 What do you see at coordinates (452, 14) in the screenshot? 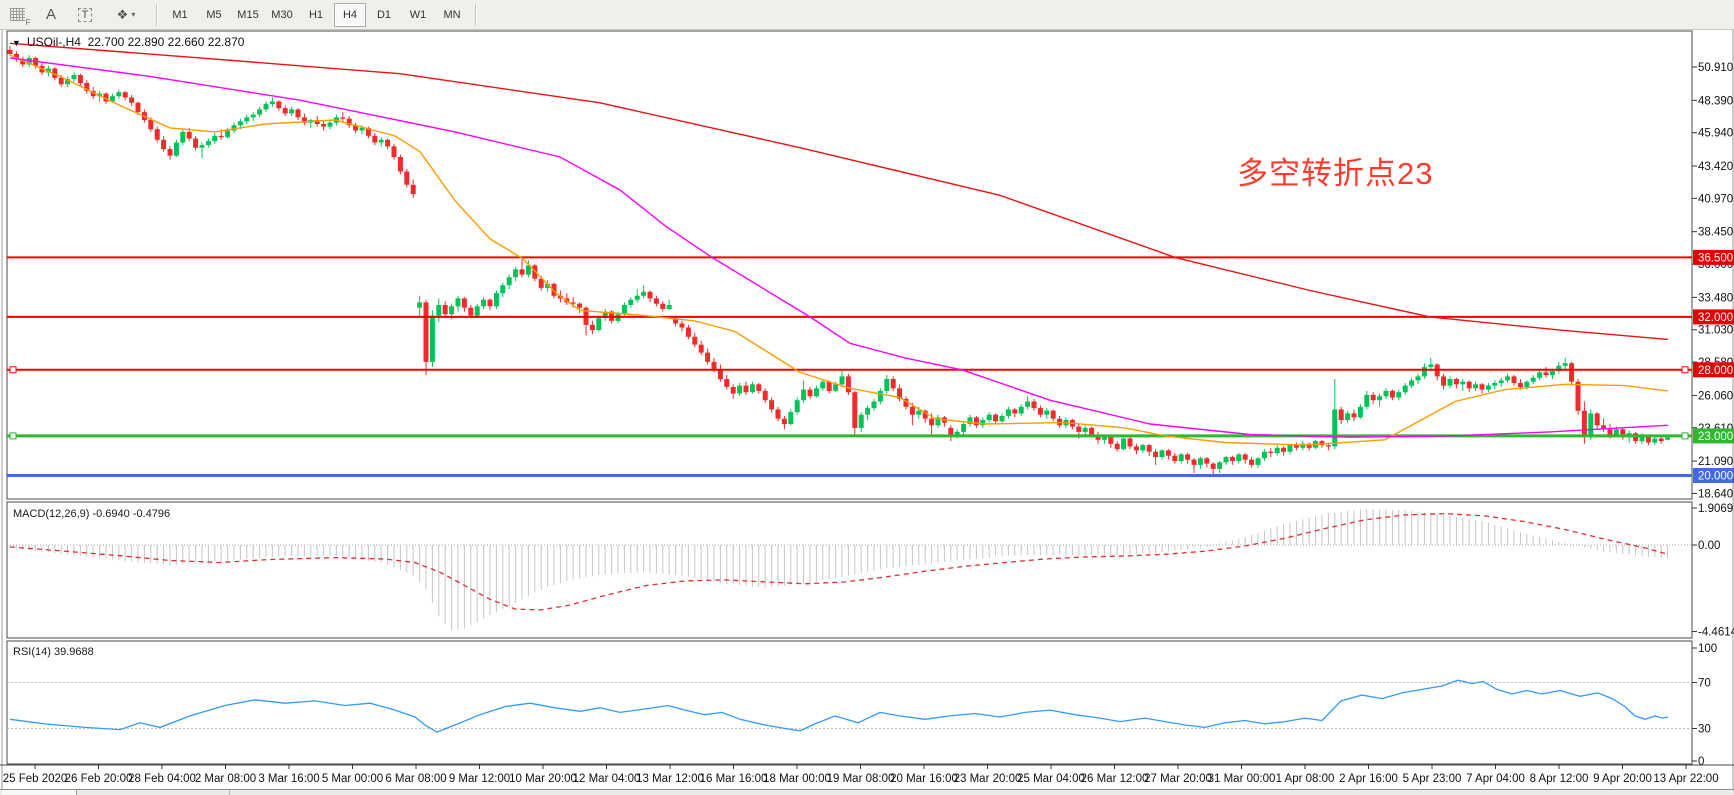
I see `tf-button-mn: MN` at bounding box center [452, 14].